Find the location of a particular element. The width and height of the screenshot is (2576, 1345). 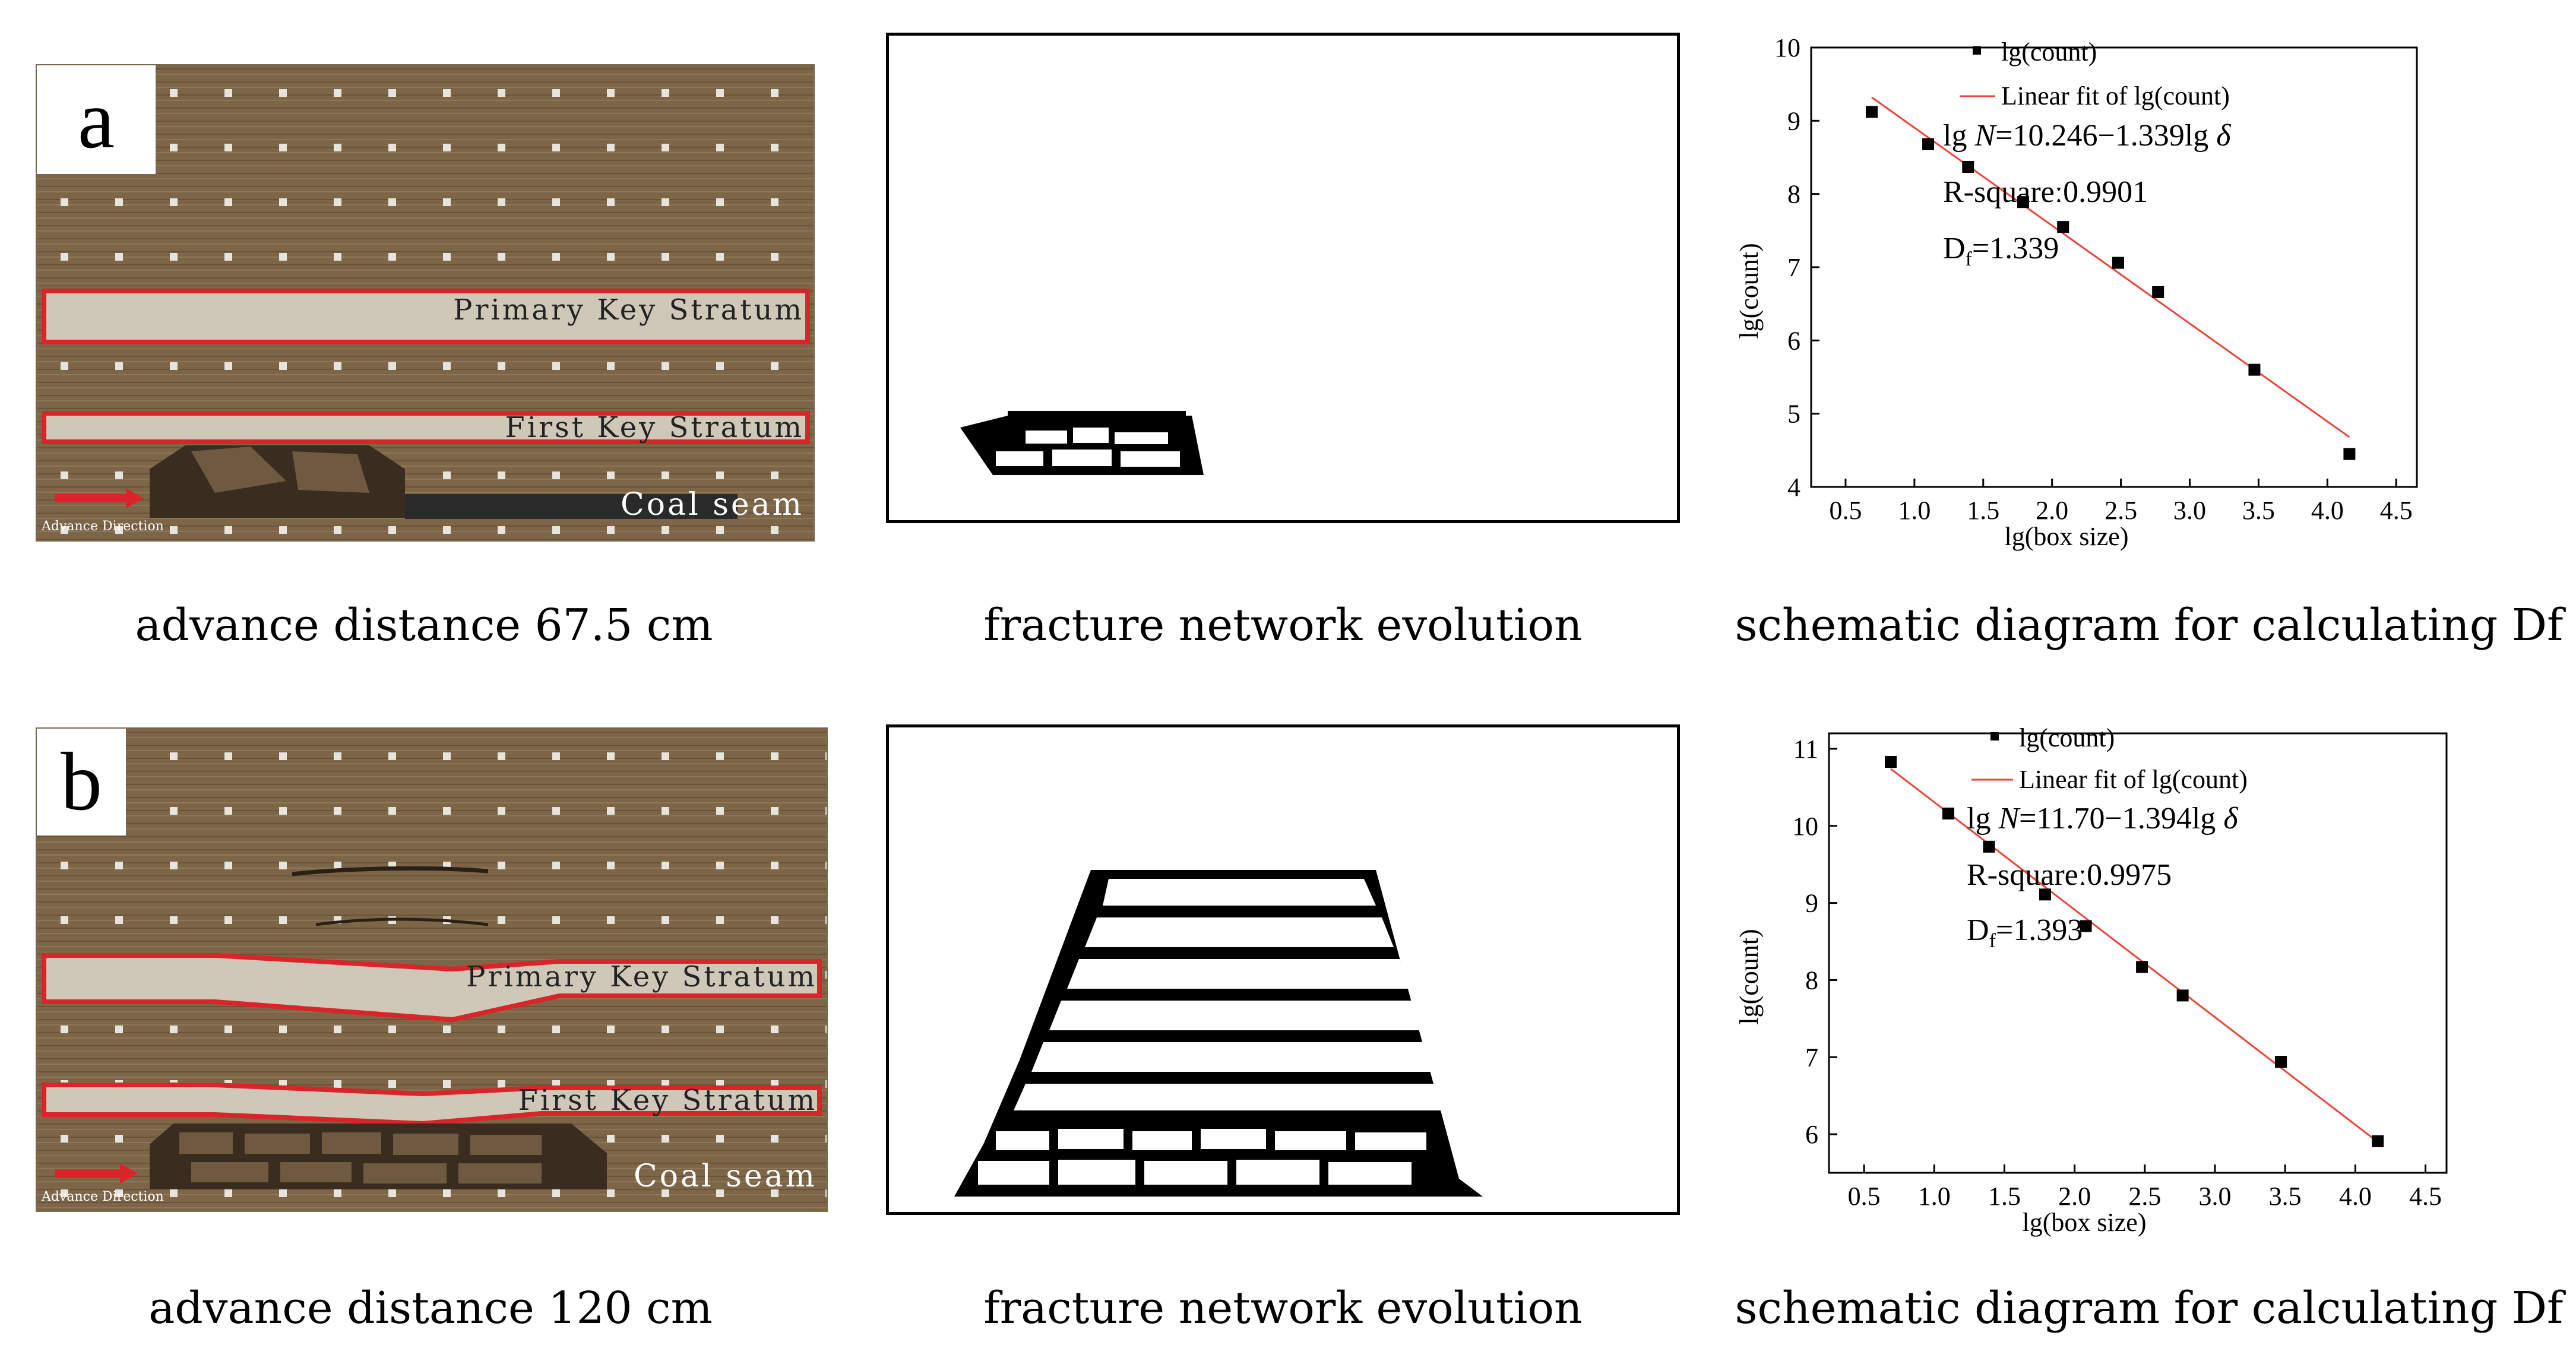

y-tick-label: 10 is located at coordinates (1805, 826).